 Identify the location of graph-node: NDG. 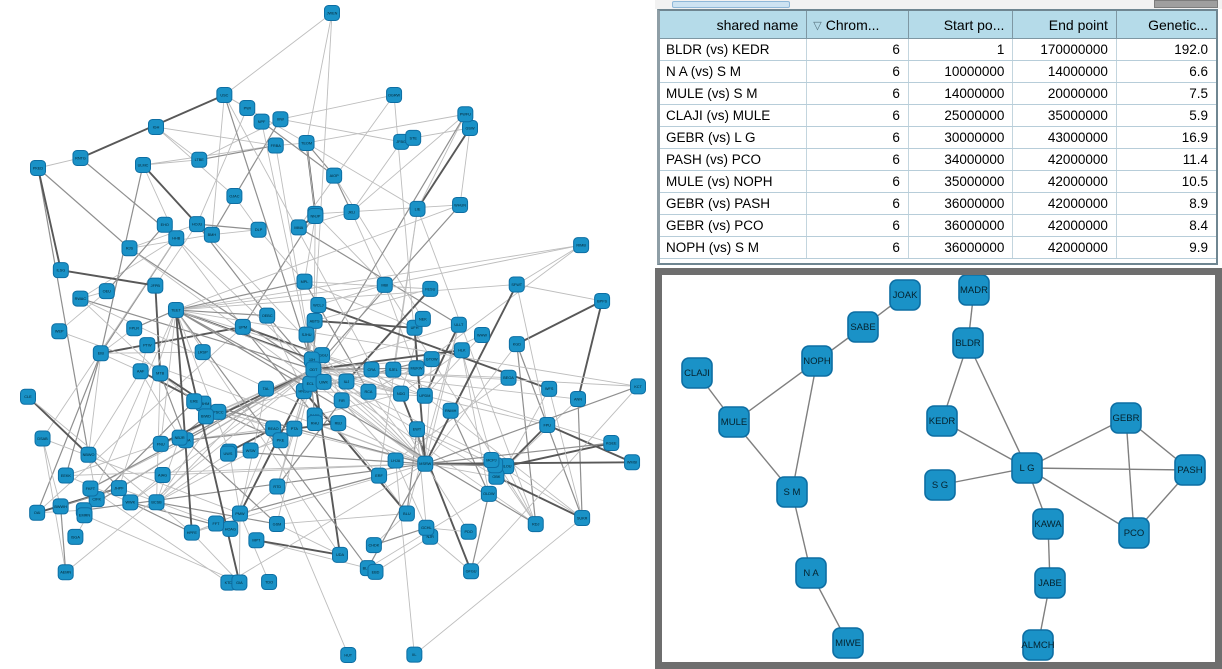
(401, 393).